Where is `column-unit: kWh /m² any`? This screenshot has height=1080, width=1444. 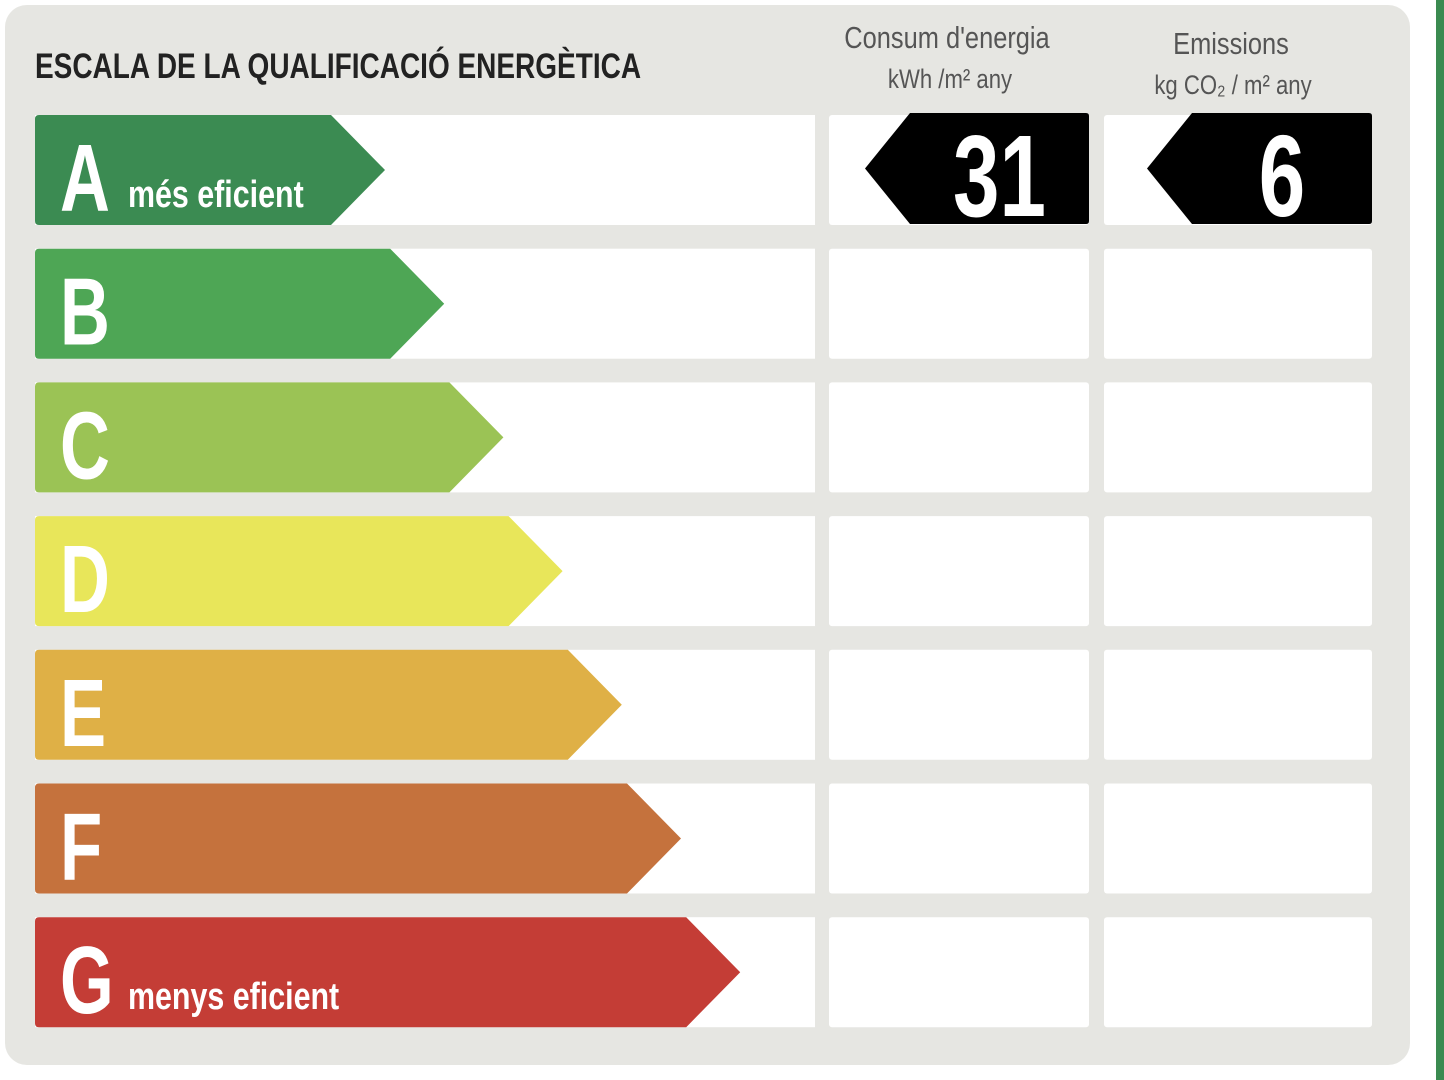
column-unit: kWh /m² any is located at coordinates (950, 80).